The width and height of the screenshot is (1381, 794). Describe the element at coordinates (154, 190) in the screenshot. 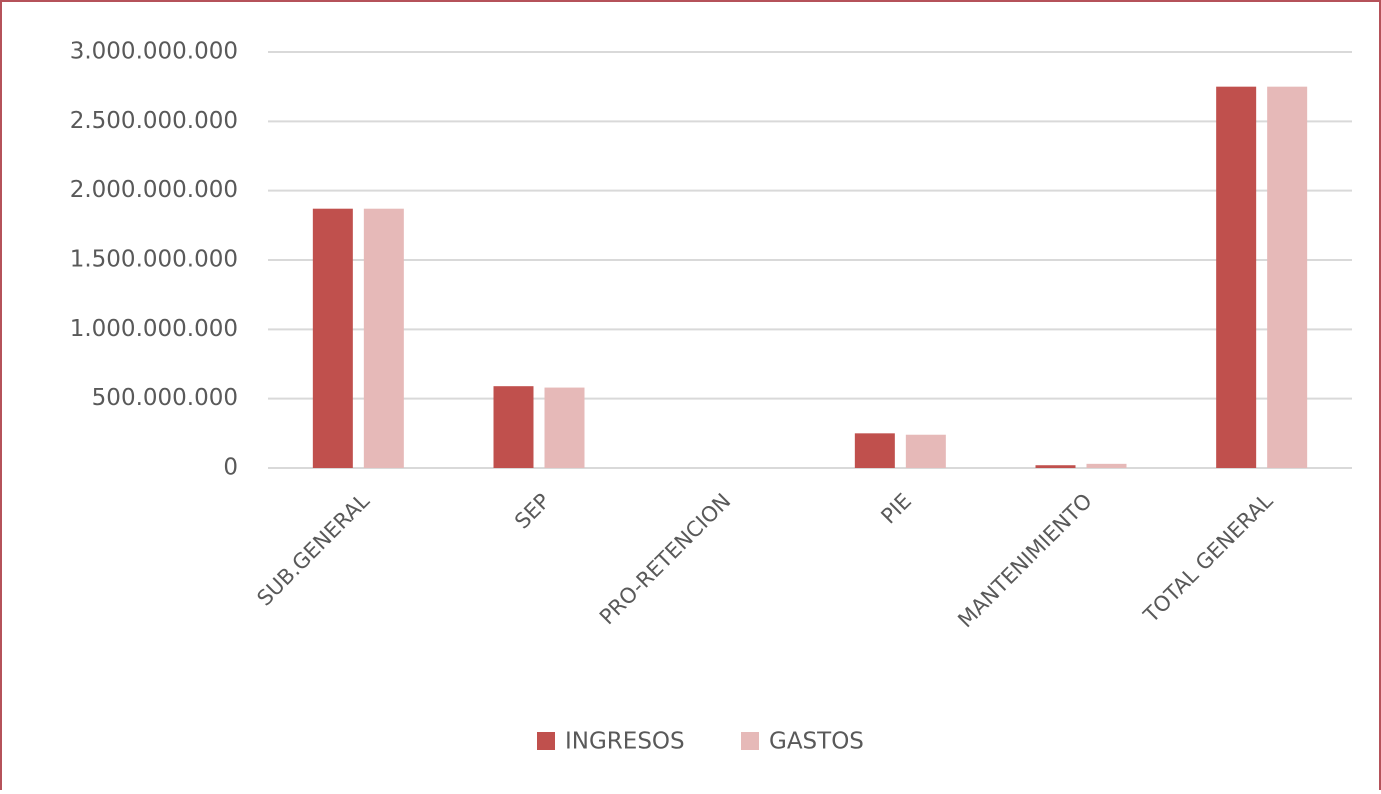

I see `y-tick-label: 2.000.000.000` at that location.